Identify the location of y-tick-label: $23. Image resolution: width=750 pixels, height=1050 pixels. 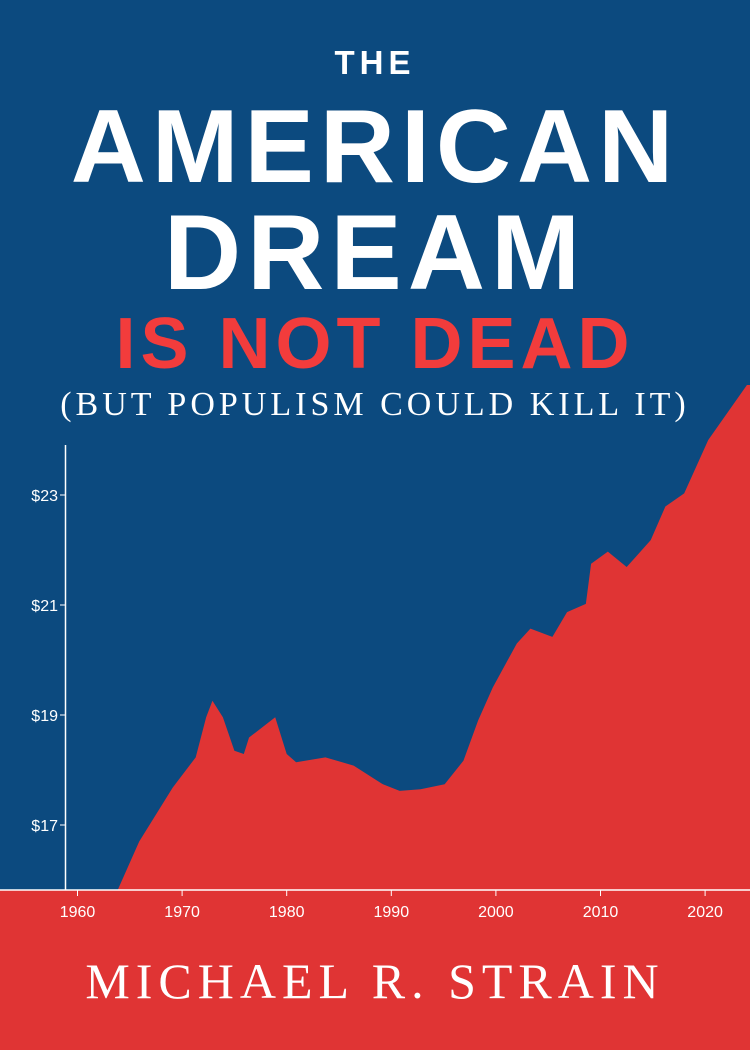
(44, 496).